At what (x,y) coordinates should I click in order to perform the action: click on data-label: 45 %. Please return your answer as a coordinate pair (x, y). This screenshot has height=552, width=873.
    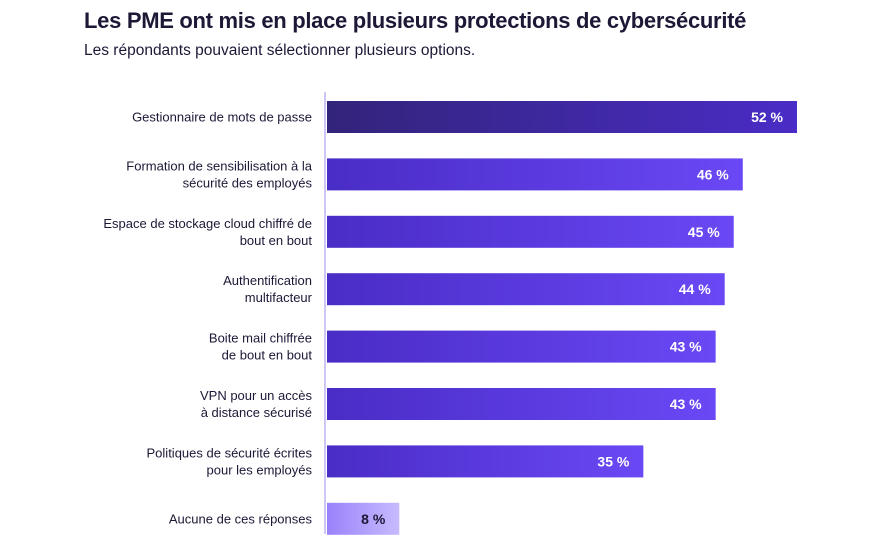
    Looking at the image, I should click on (704, 232).